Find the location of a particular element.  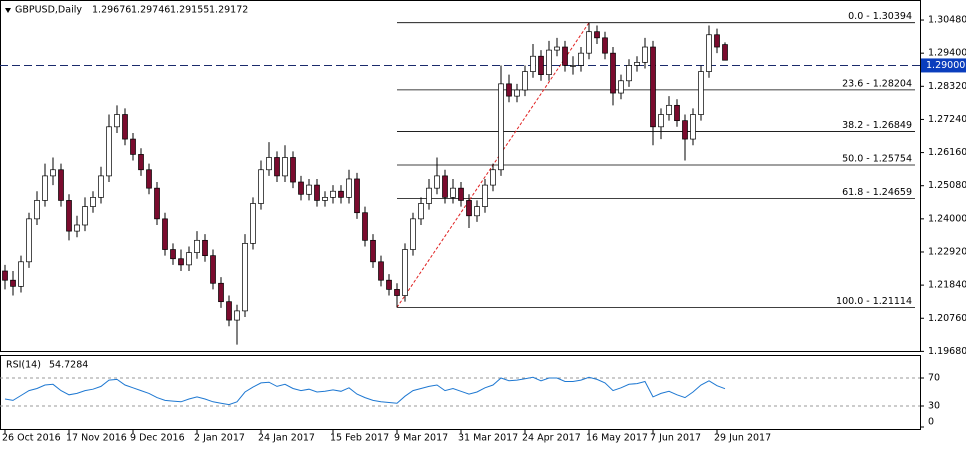

x-tick-label: 16 May 2017 is located at coordinates (617, 438).